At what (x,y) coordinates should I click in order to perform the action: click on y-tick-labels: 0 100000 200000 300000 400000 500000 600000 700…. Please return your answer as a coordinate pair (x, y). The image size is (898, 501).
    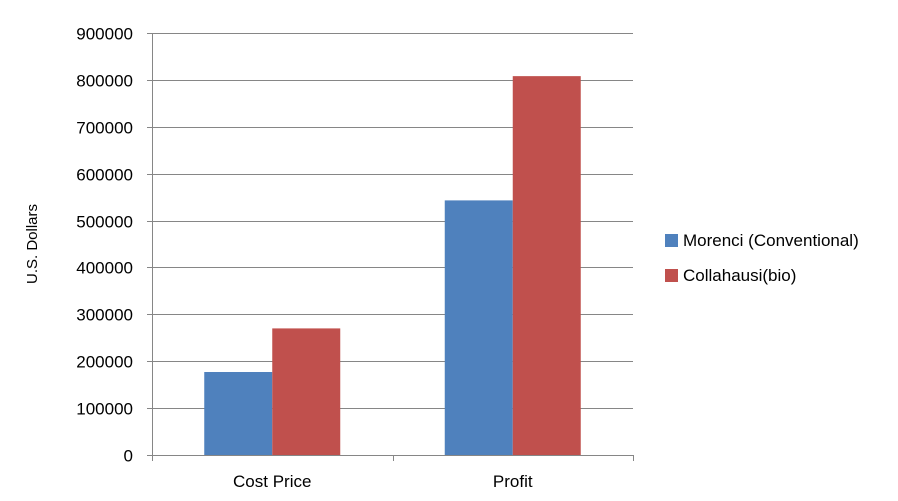
    Looking at the image, I should click on (104, 245).